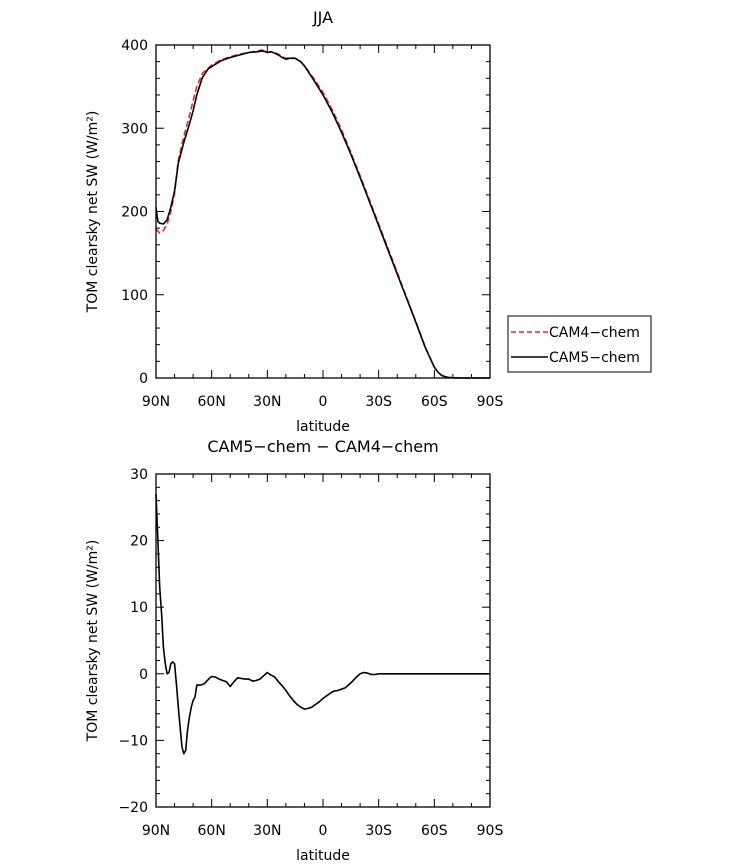 This screenshot has height=866, width=733. I want to click on bottom-x-tick-label: 30N, so click(267, 831).